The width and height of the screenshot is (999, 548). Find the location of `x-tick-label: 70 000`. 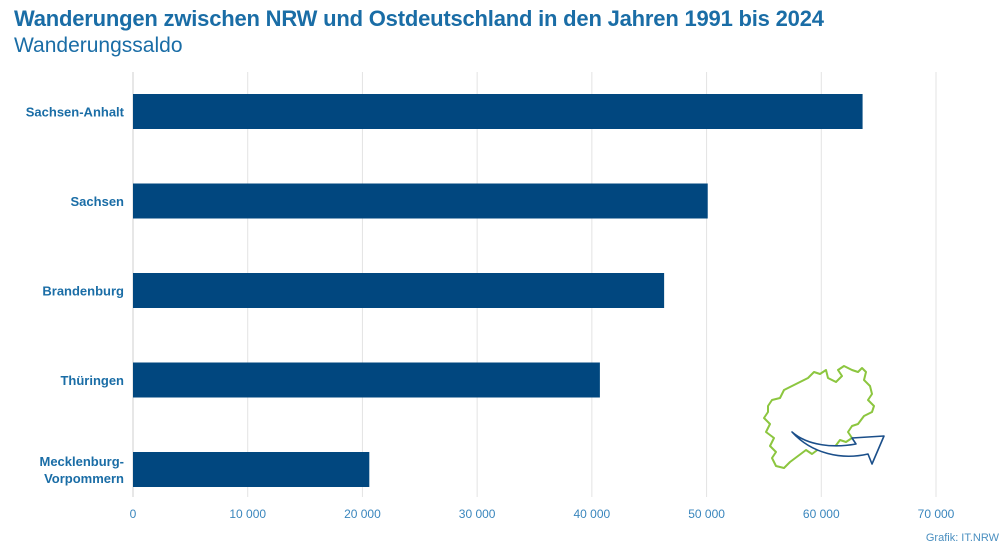

x-tick-label: 70 000 is located at coordinates (936, 514).